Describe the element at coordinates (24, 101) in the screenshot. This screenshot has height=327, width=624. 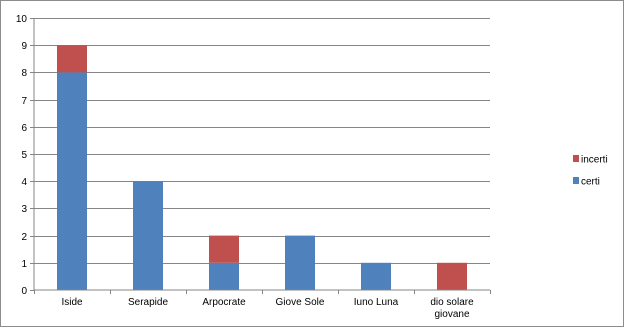
I see `y-tick-label: 7` at that location.